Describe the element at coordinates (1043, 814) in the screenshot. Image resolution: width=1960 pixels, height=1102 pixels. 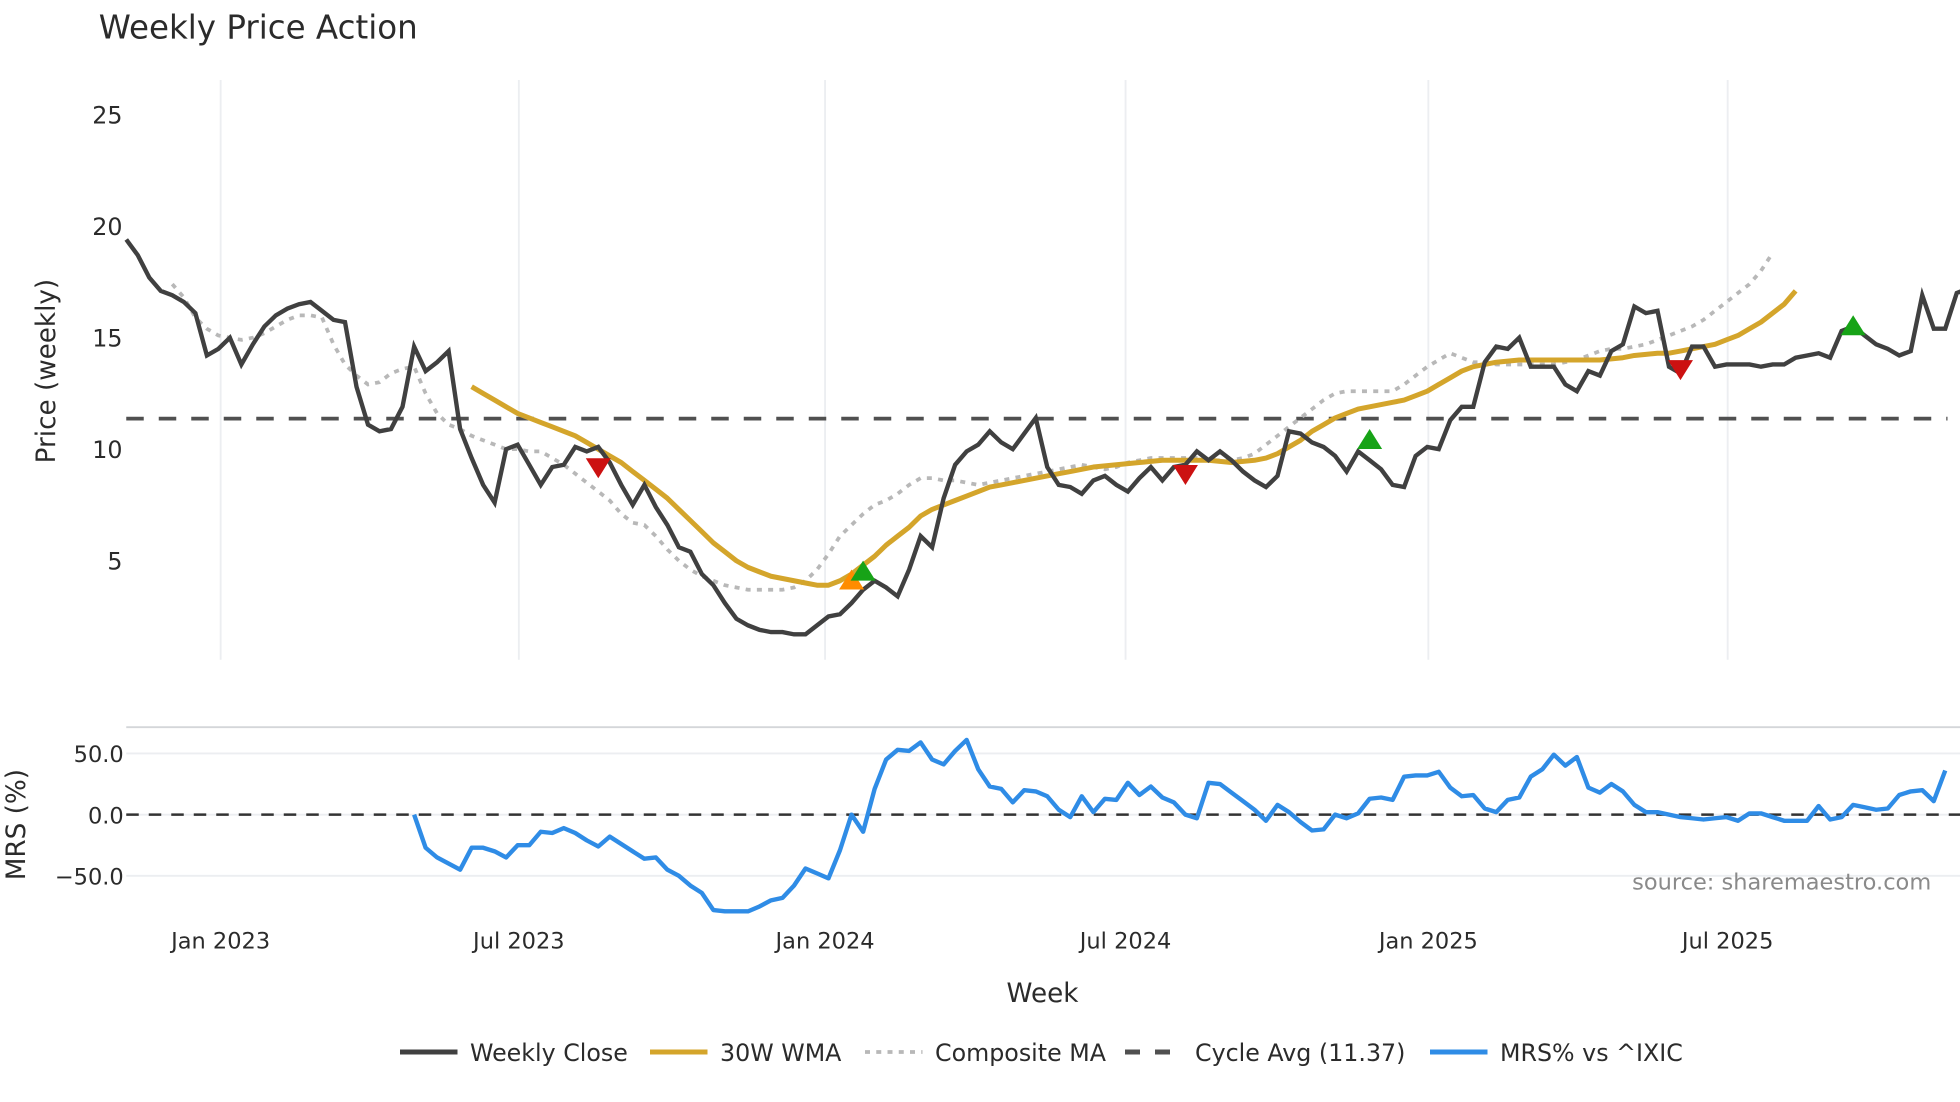
I see `mrs-grid` at that location.